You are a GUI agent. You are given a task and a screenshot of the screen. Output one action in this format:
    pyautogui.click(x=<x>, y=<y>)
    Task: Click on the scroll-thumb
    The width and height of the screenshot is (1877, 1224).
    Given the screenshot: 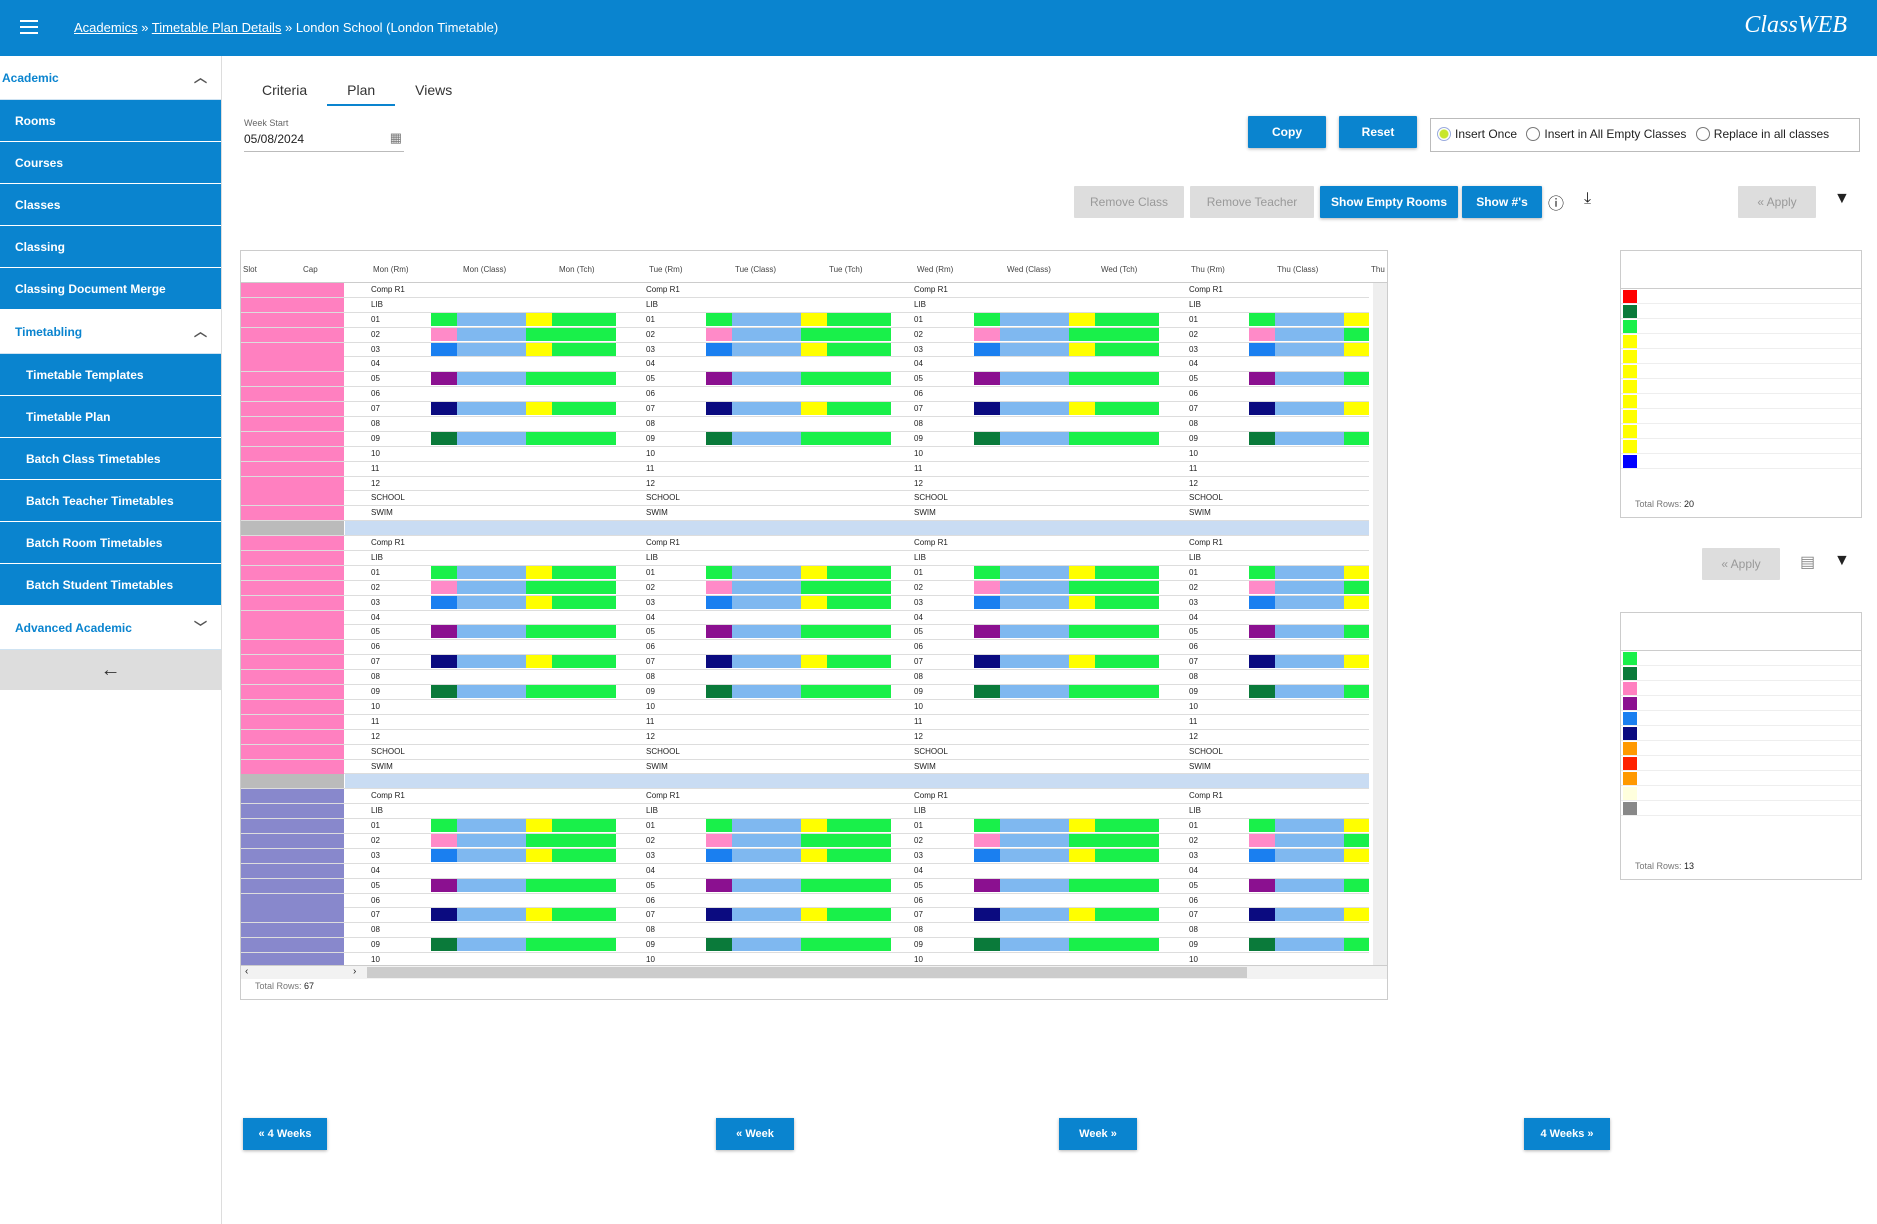 What is the action you would take?
    pyautogui.click(x=807, y=972)
    